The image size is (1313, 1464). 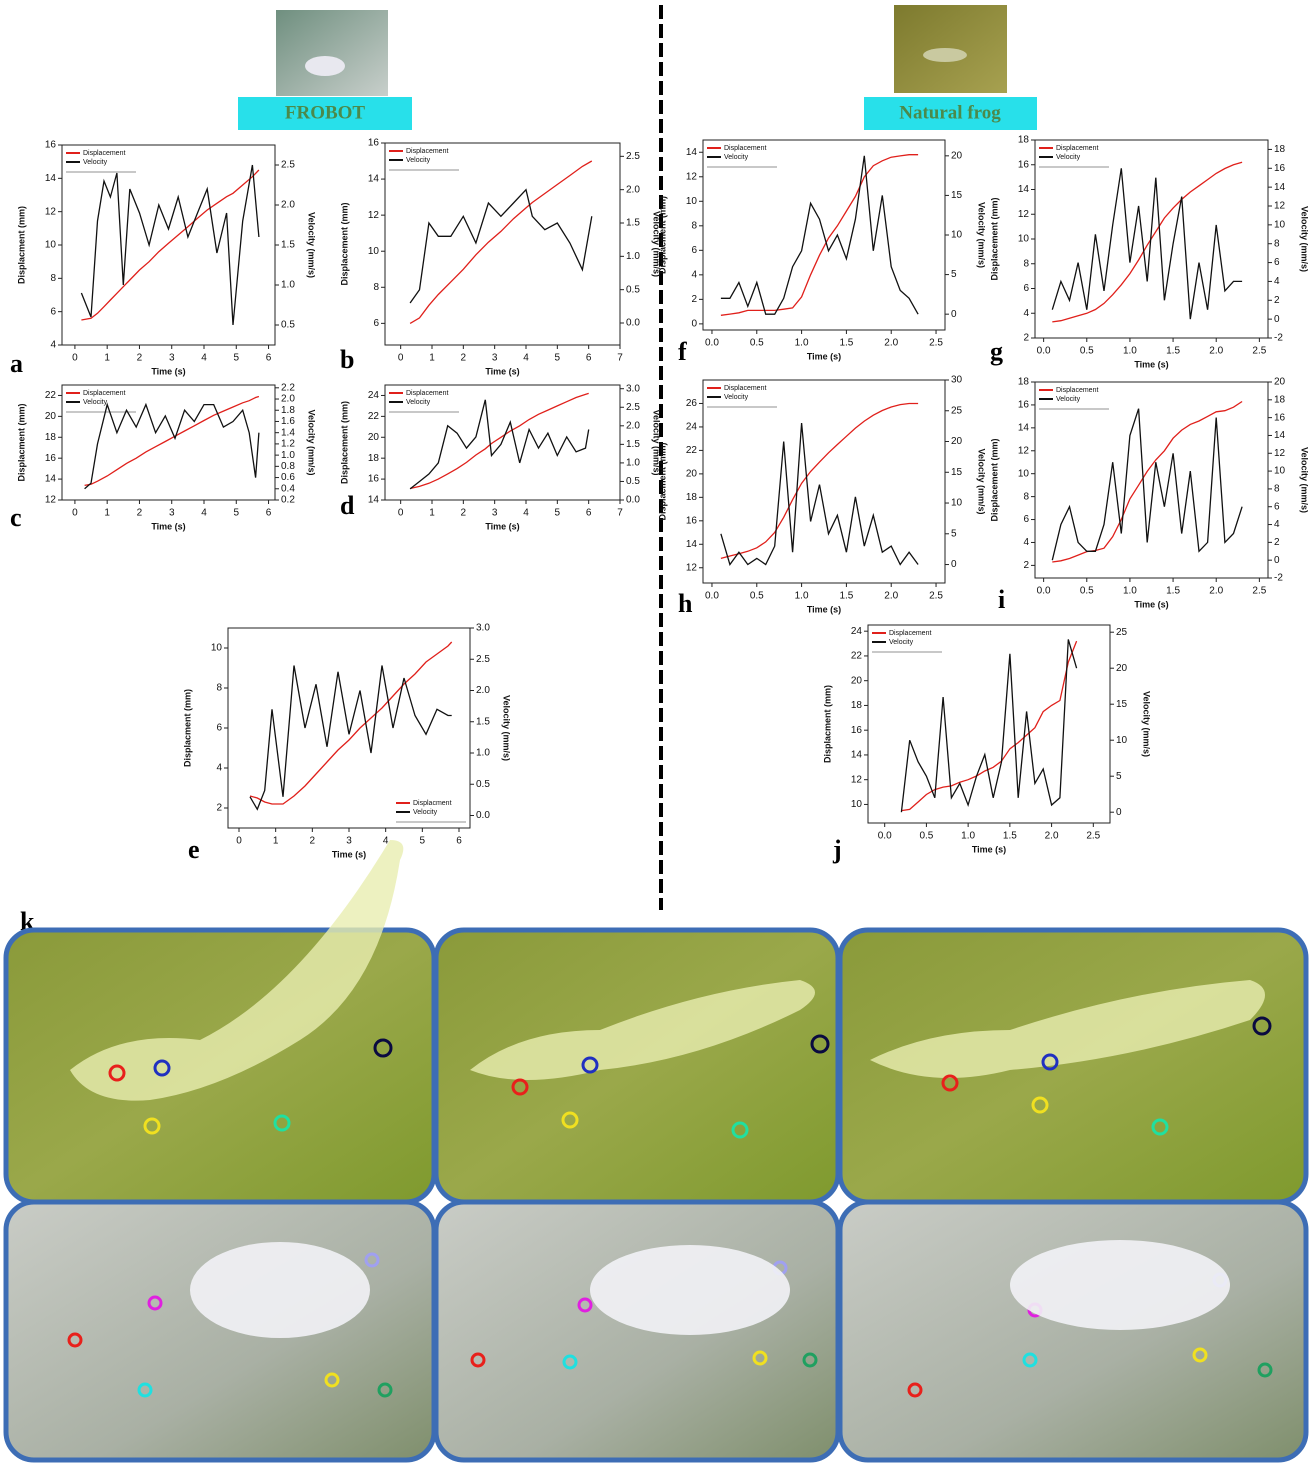 What do you see at coordinates (288, 488) in the screenshot?
I see `y2-tick-label: 0.4` at bounding box center [288, 488].